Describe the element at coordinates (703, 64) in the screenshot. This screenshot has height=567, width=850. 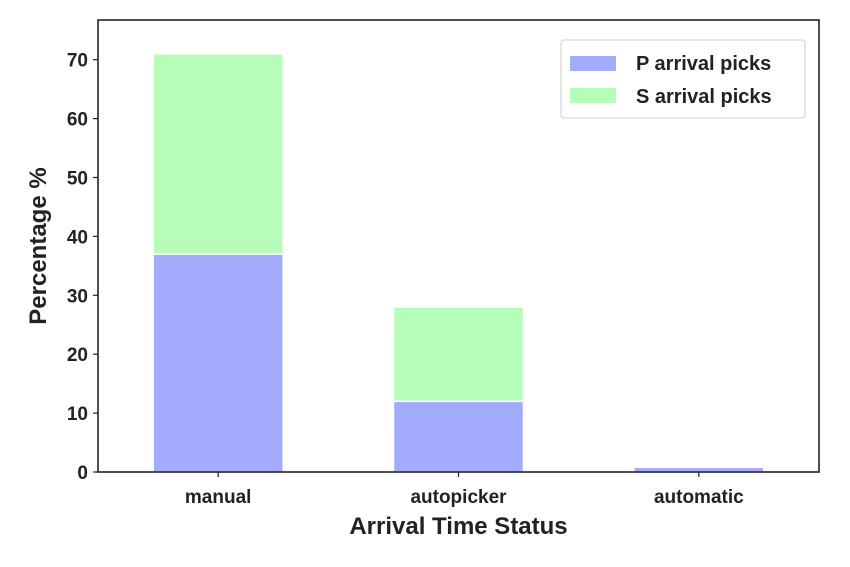
I see `legend-label-p: P arrival picks` at that location.